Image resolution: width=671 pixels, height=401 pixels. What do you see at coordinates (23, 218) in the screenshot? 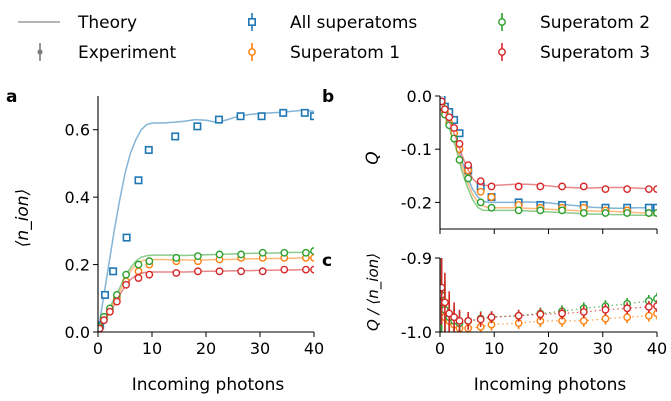
I see `panel-a-ylabel: ⟨n_ion⟩` at bounding box center [23, 218].